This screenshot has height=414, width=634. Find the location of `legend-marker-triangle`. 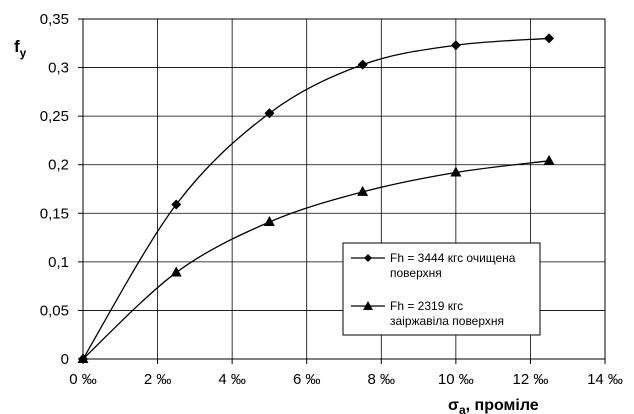

legend-marker-triangle is located at coordinates (368, 305).